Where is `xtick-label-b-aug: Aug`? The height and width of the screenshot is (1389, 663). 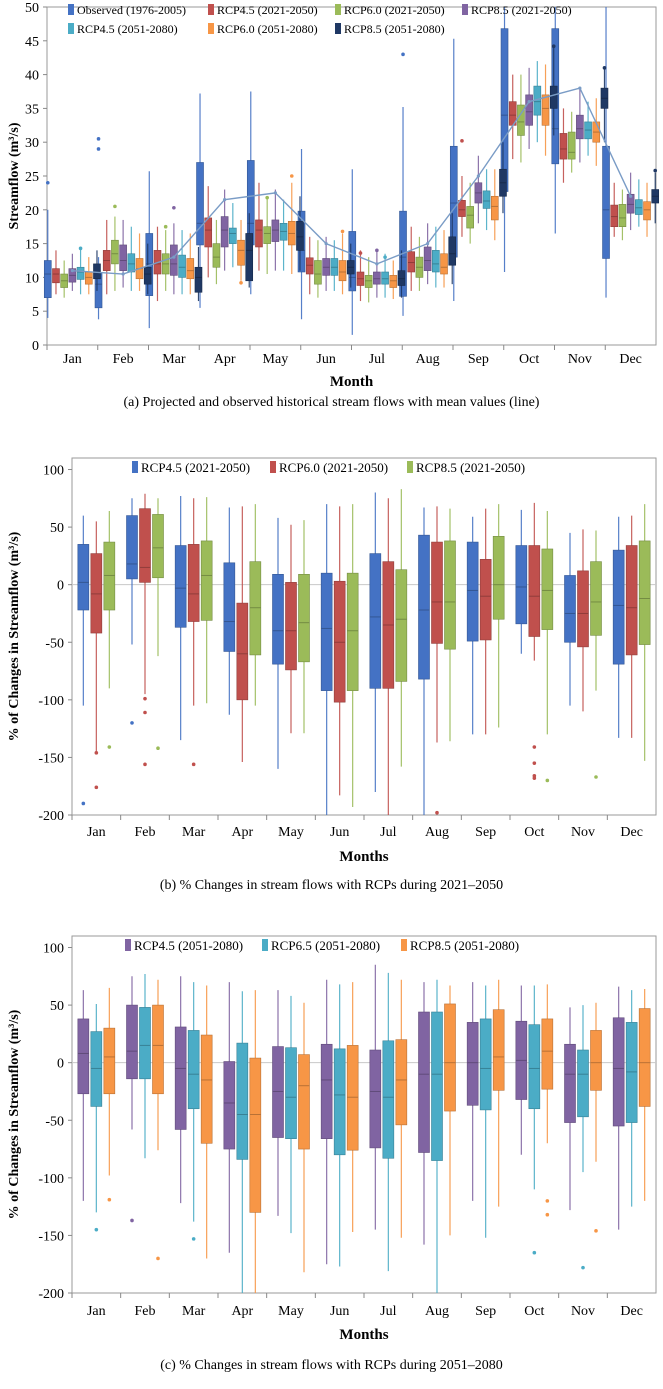 xtick-label-b-aug: Aug is located at coordinates (437, 832).